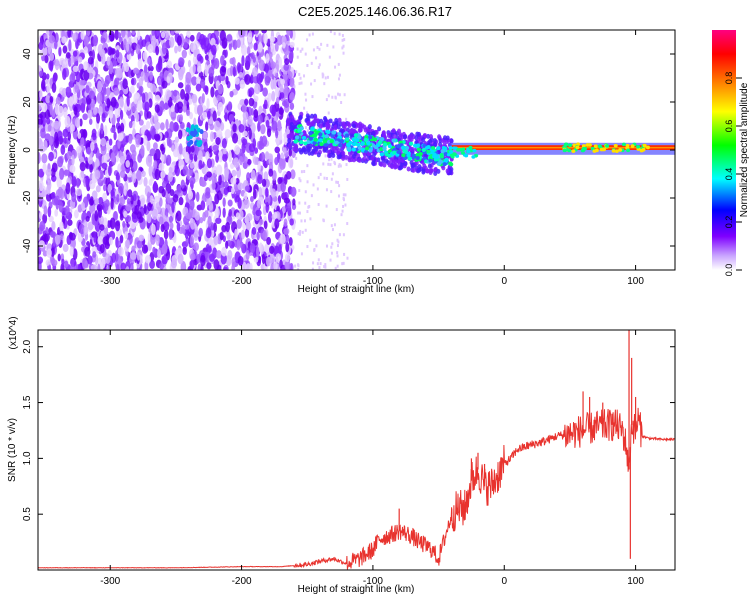  Describe the element at coordinates (27, 54) in the screenshot. I see `y-tick-label: 40` at that location.